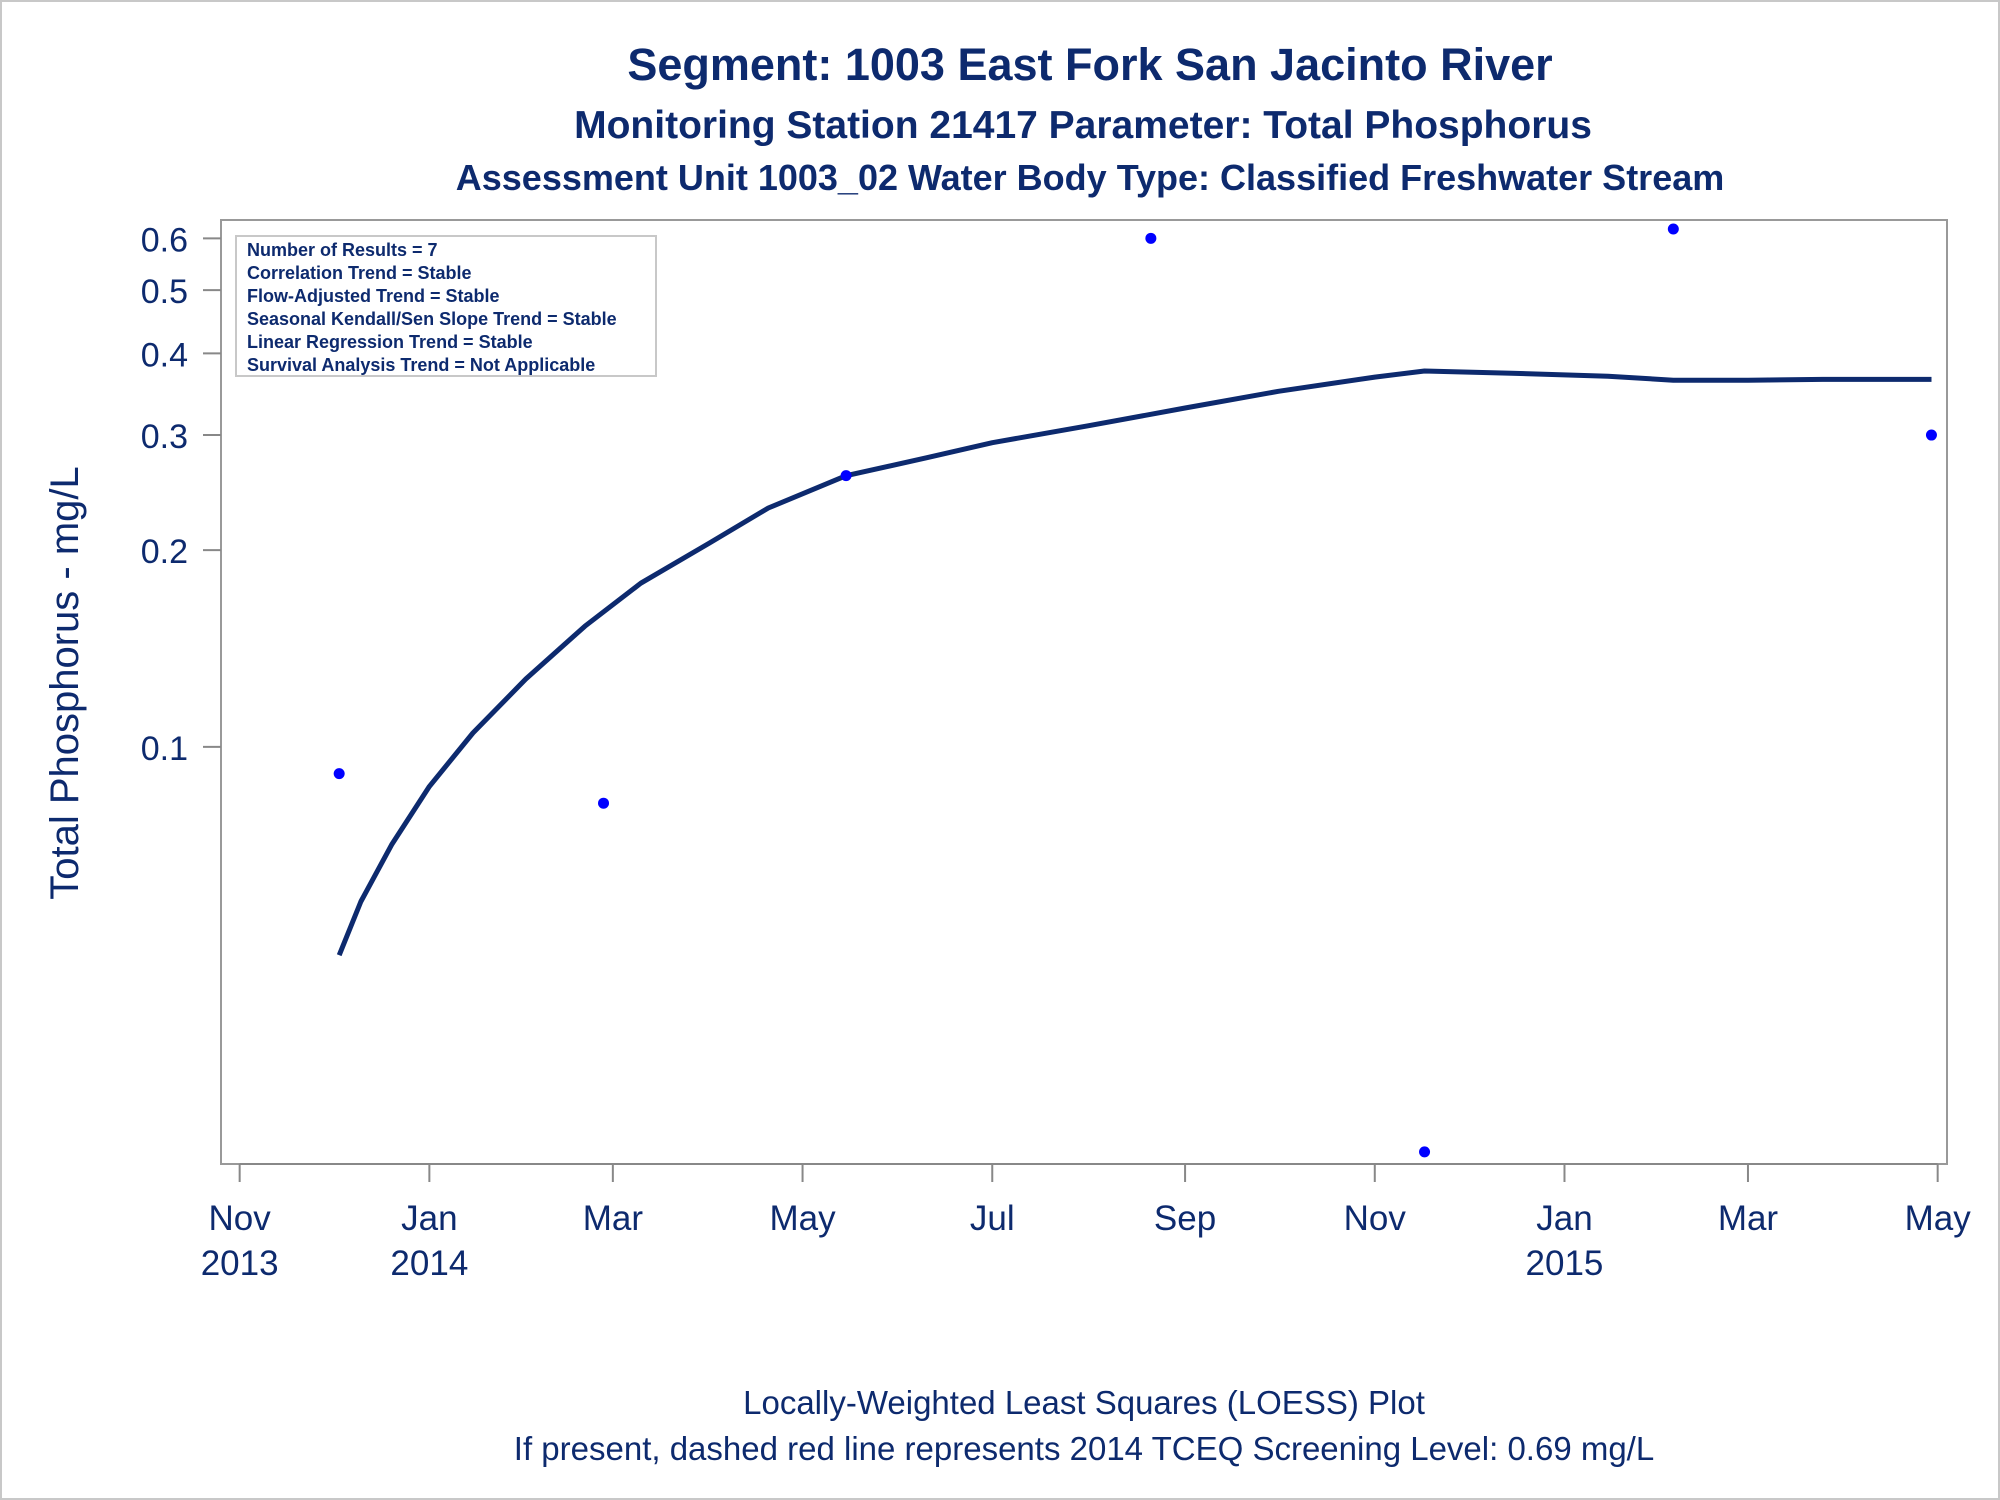  I want to click on stats-inset-line: Number of Results = 7, so click(342, 250).